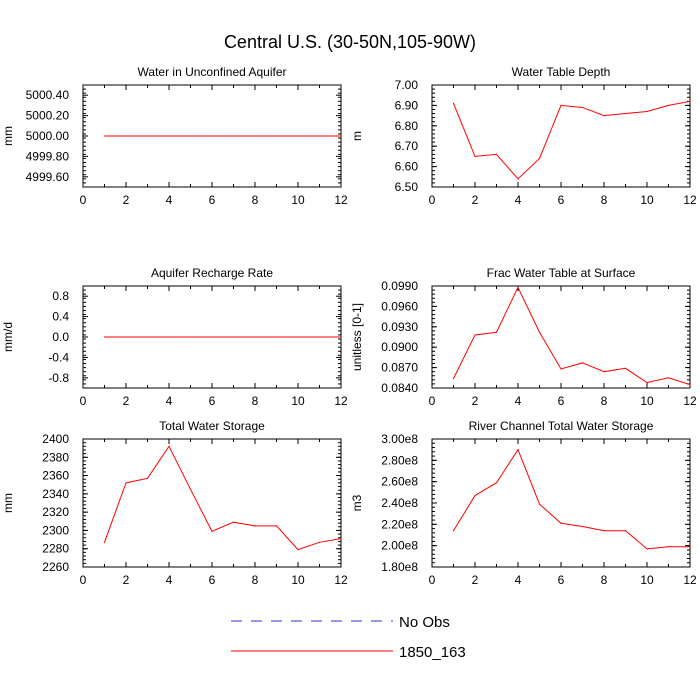 The width and height of the screenshot is (700, 700). I want to click on y-axis-label: mm/d, so click(8, 337).